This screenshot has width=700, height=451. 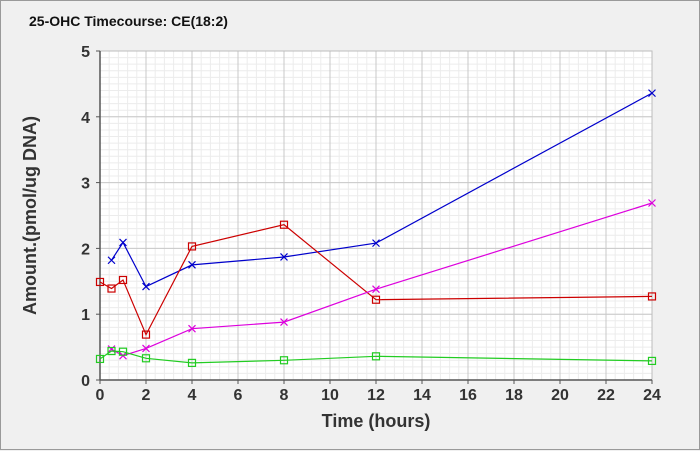 What do you see at coordinates (514, 395) in the screenshot?
I see `x-tick-label: 18` at bounding box center [514, 395].